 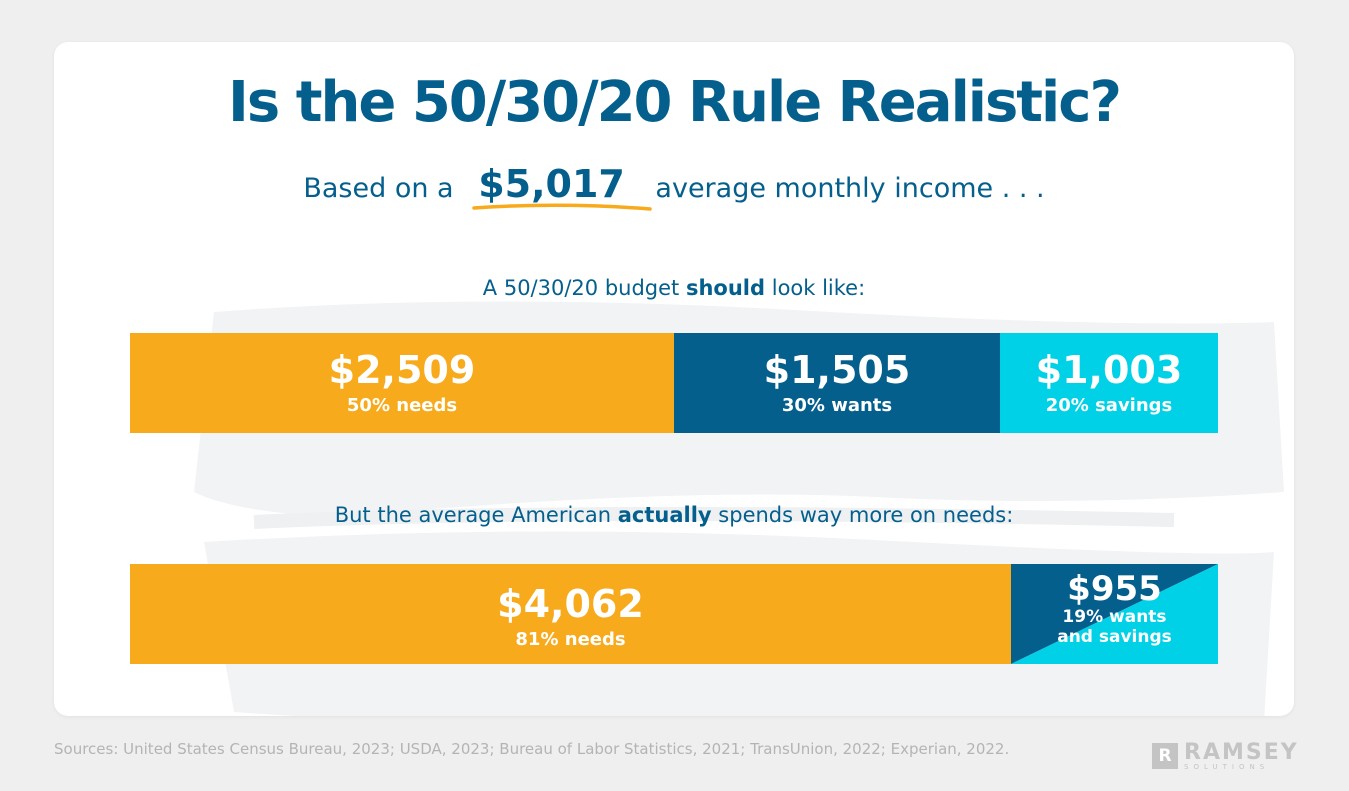 I want to click on actual-label-before: But the average American, so click(x=473, y=515).